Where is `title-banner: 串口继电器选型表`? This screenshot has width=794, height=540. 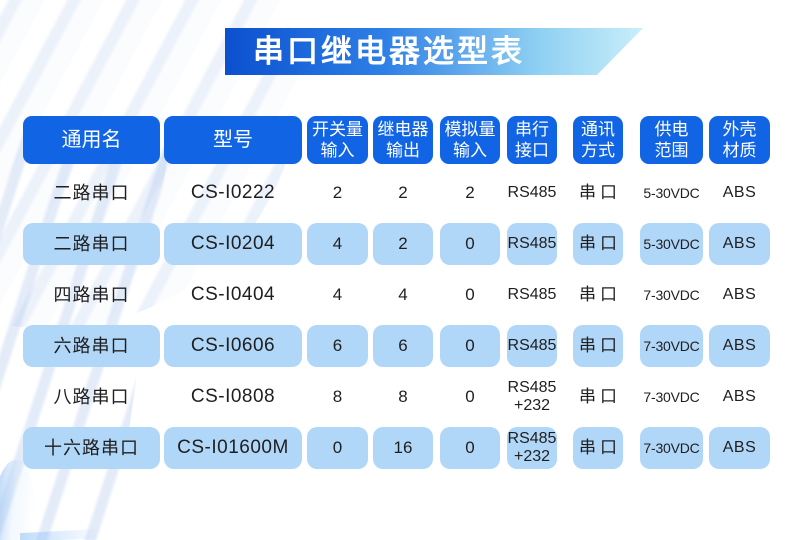
title-banner: 串口继电器选型表 is located at coordinates (434, 51).